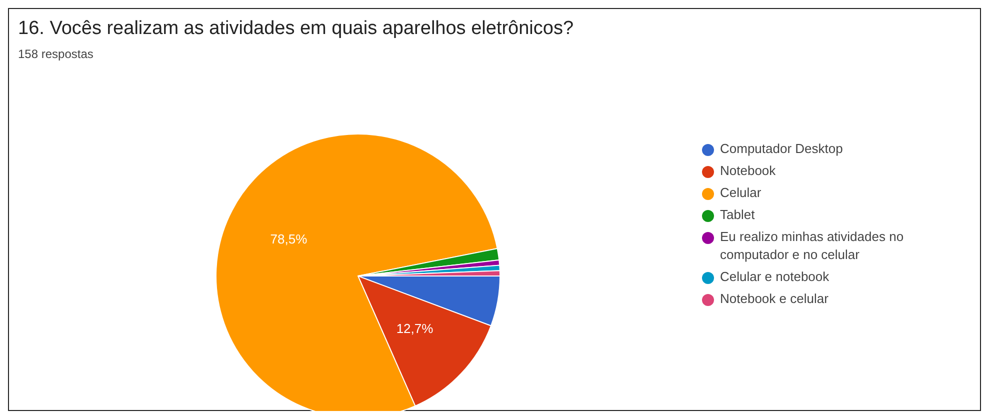 This screenshot has height=419, width=989. Describe the element at coordinates (741, 192) in the screenshot. I see `legend-label: Celular` at that location.